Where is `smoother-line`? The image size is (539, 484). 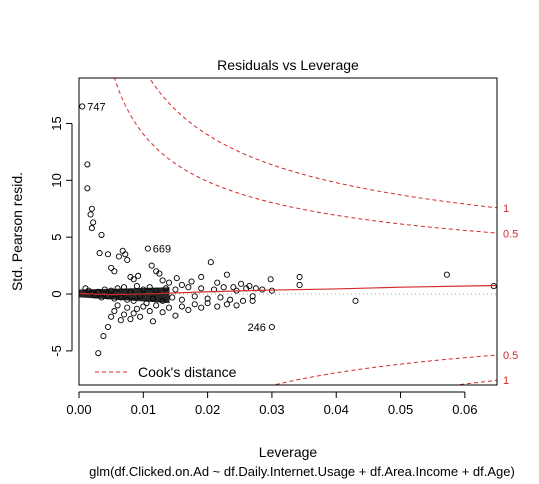 smoother-line is located at coordinates (289, 290).